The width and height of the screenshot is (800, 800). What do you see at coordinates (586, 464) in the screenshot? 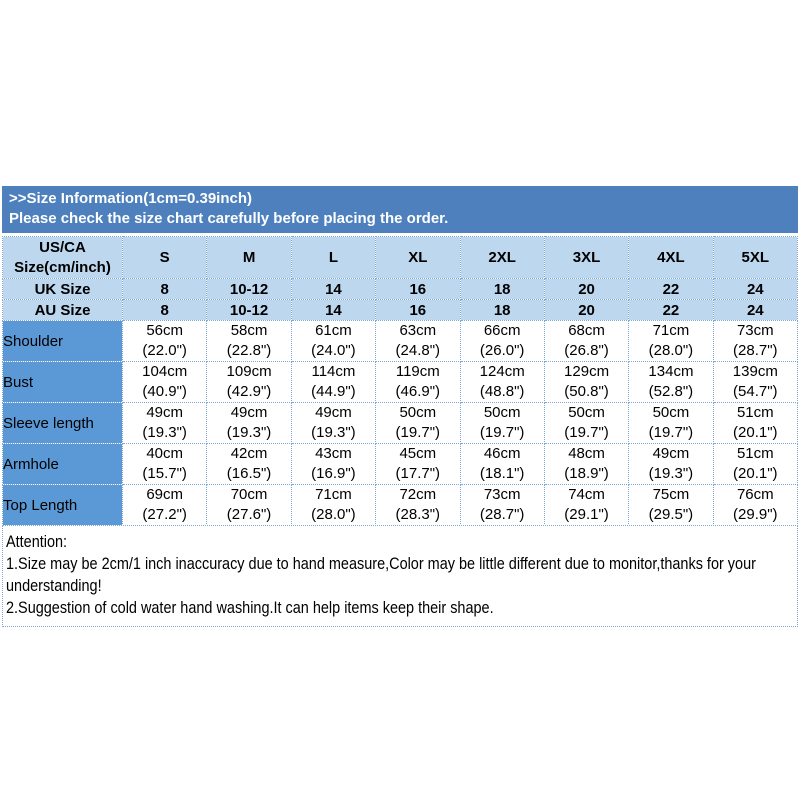
I see `measure-cell: 48cm (18.9")` at bounding box center [586, 464].